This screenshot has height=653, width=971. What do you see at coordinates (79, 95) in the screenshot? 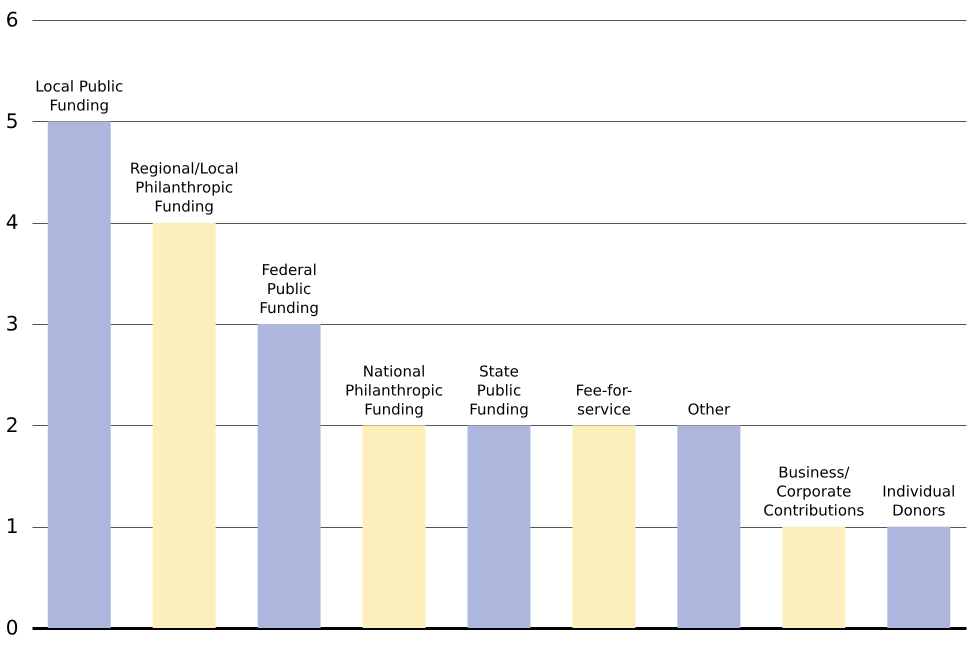
I see `x-tick-label: Local Public Funding` at bounding box center [79, 95].